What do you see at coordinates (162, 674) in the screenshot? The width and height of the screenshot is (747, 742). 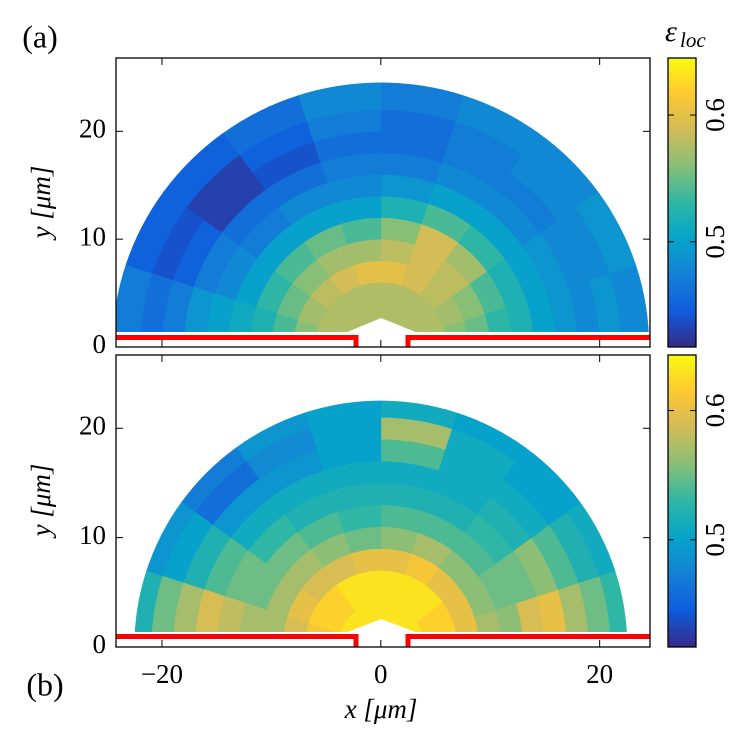 I see `x-tick-label: −20` at bounding box center [162, 674].